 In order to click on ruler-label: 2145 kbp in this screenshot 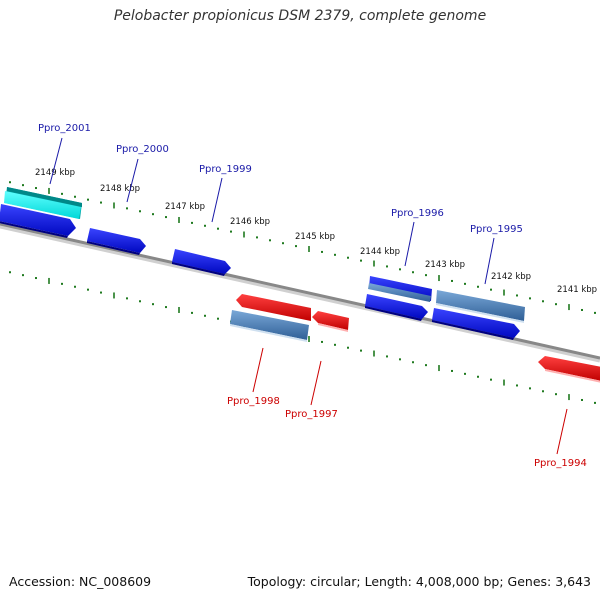, I will do `click(315, 237)`.